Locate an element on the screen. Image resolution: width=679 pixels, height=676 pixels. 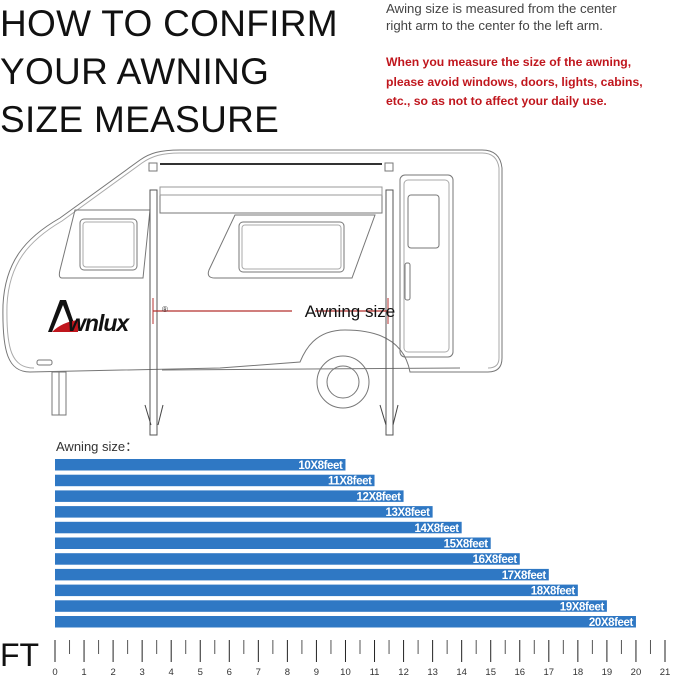
tick-label: 21 is located at coordinates (665, 671).